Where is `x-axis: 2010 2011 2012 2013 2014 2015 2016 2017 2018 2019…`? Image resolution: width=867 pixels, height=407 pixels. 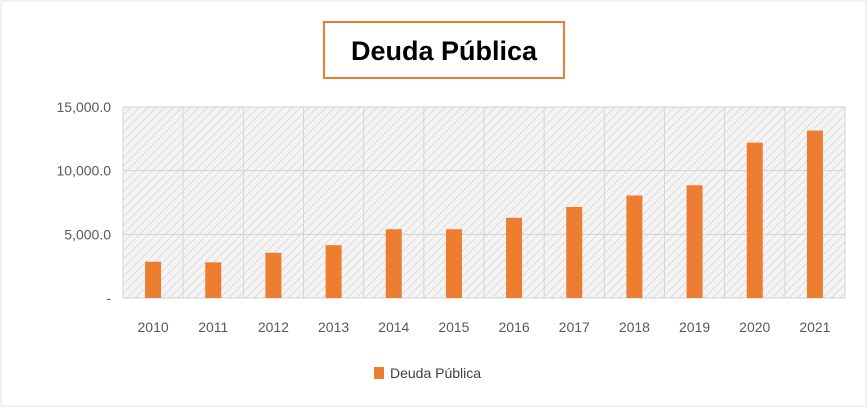 x-axis: 2010 2011 2012 2013 2014 2015 2016 2017 2018 2019… is located at coordinates (484, 327).